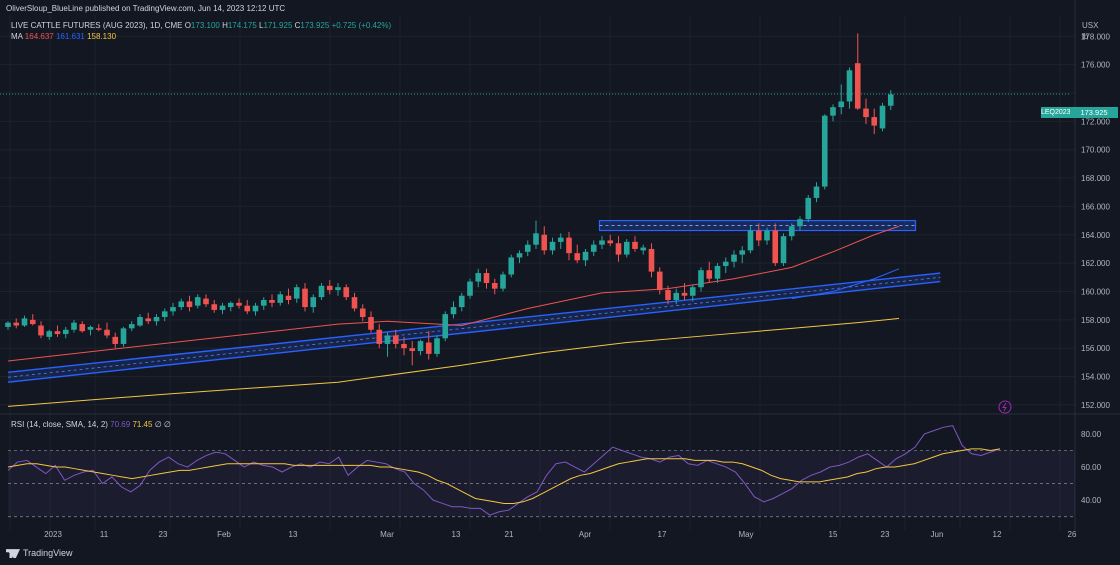 Image resolution: width=1120 pixels, height=565 pixels. What do you see at coordinates (163, 534) in the screenshot?
I see `time-tick-label: 23` at bounding box center [163, 534].